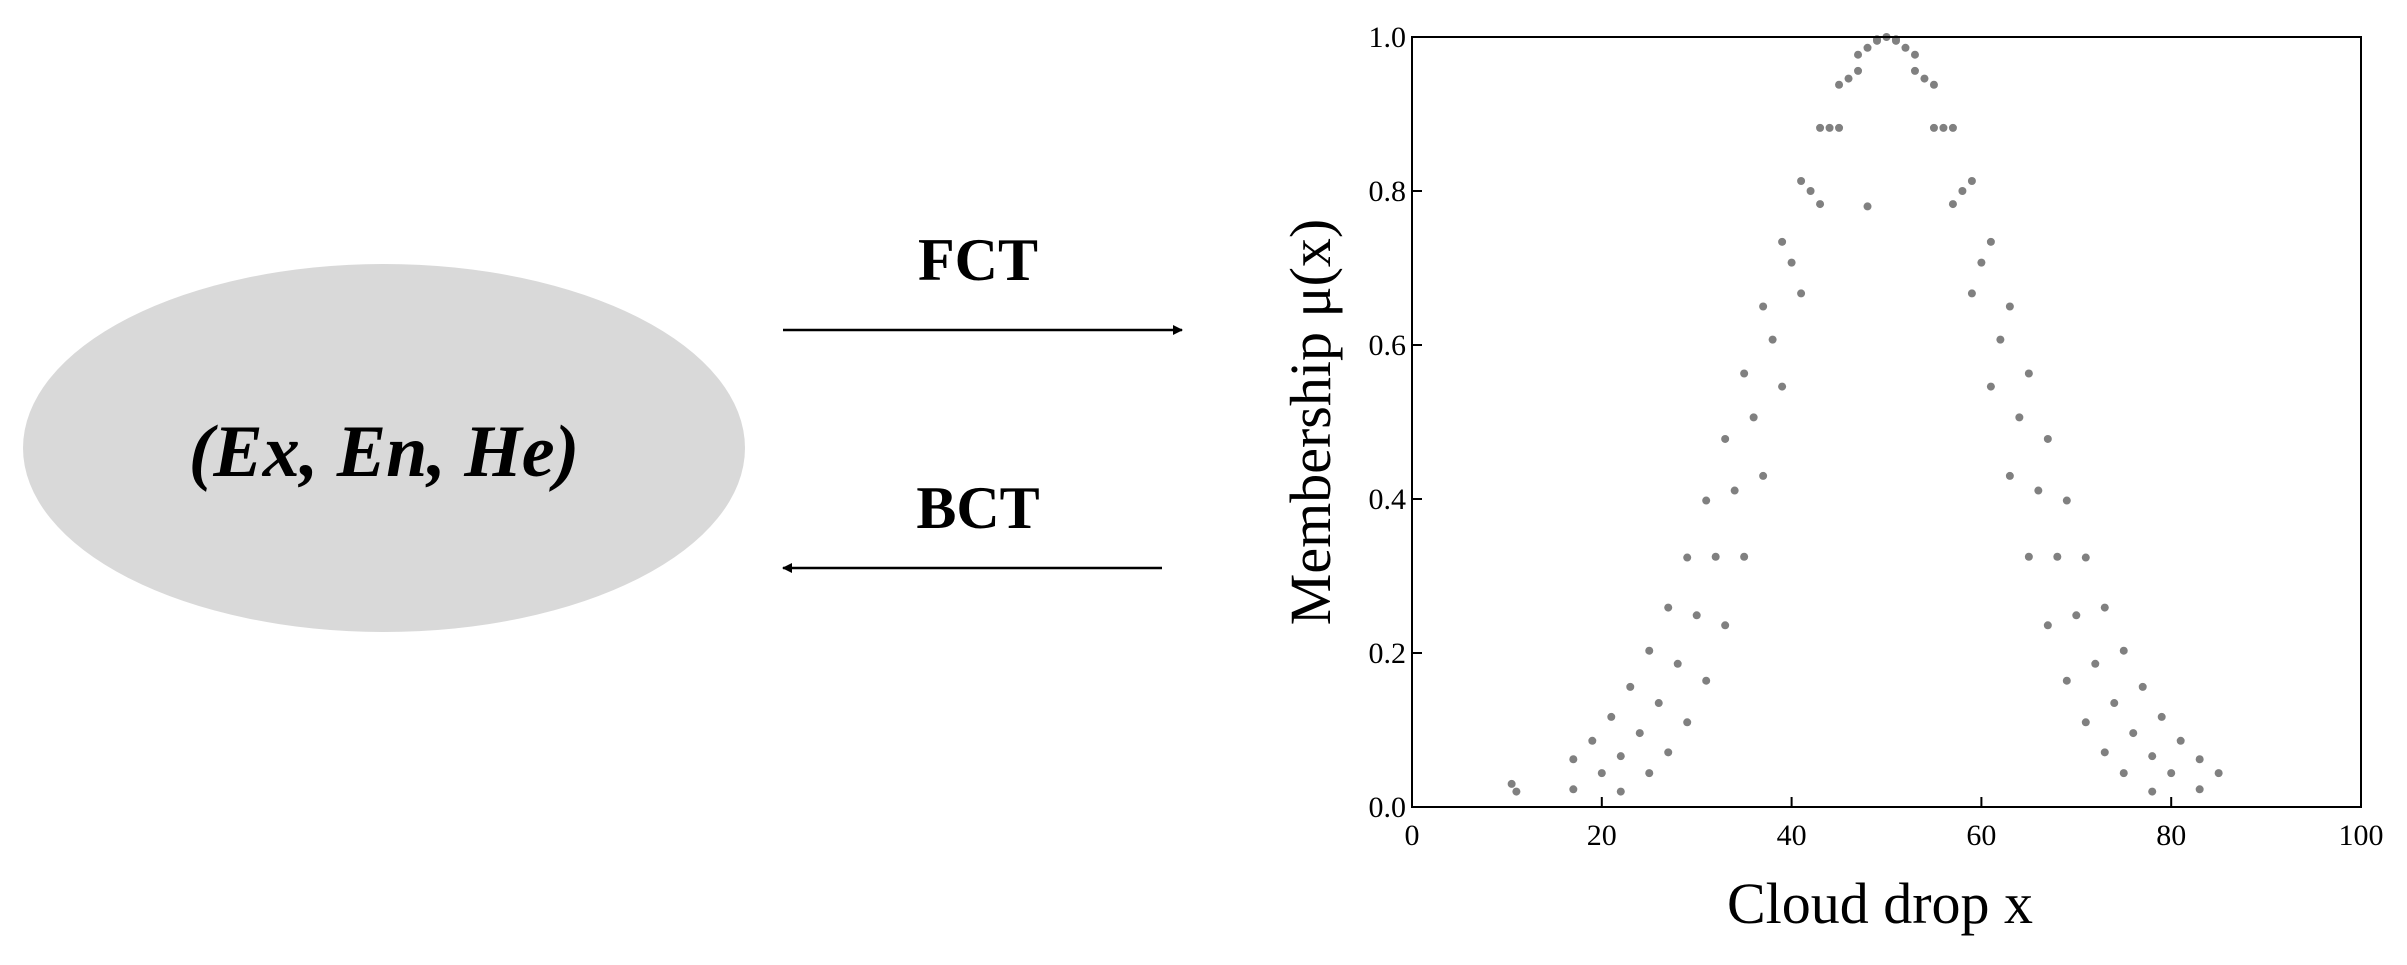 Image resolution: width=2407 pixels, height=965 pixels. I want to click on node-ellipse, so click(384, 448).